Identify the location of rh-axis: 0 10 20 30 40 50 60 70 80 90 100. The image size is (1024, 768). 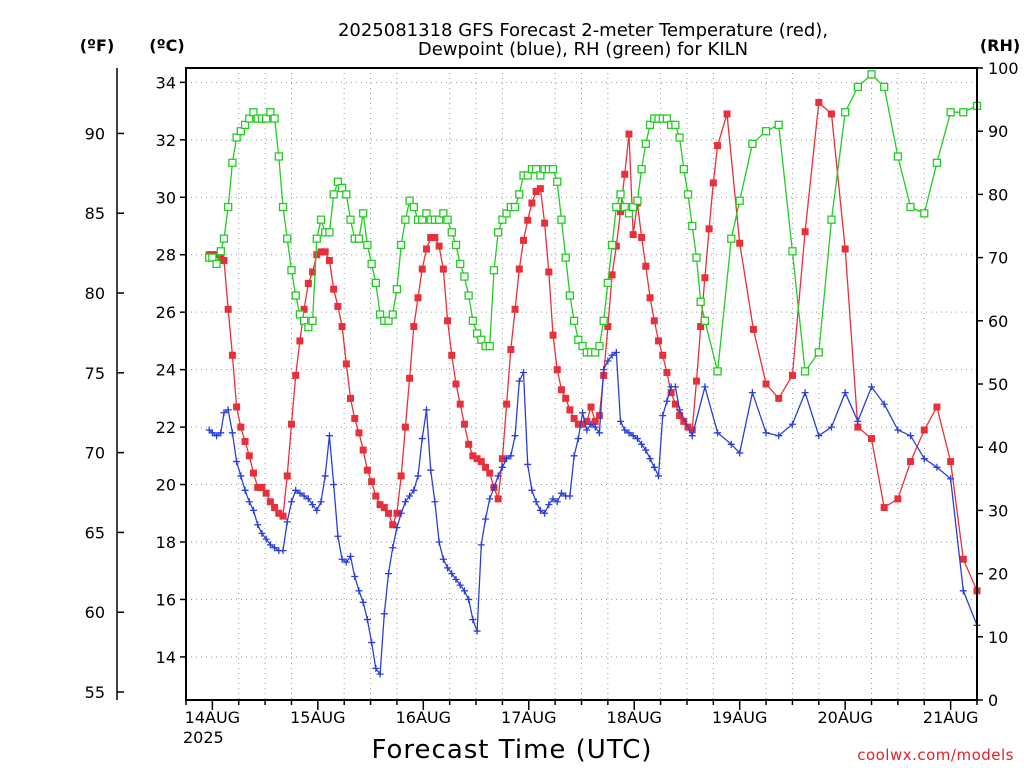
(998, 384).